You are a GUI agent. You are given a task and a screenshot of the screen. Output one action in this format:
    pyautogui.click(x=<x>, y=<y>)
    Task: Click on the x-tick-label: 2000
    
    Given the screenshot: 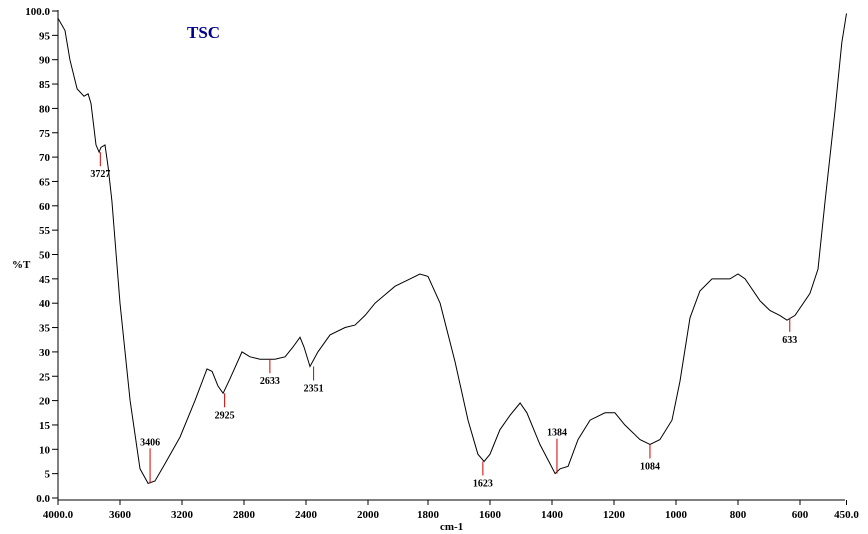 What is the action you would take?
    pyautogui.click(x=368, y=515)
    